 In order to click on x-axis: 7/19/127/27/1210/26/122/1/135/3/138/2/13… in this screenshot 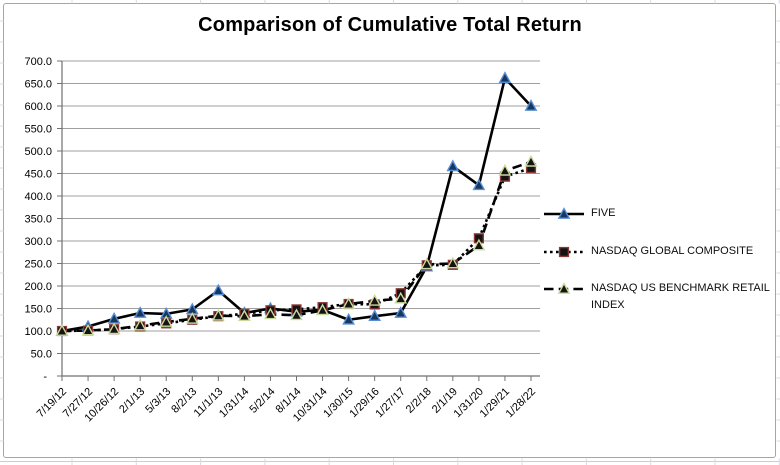, I will do `click(286, 400)`.